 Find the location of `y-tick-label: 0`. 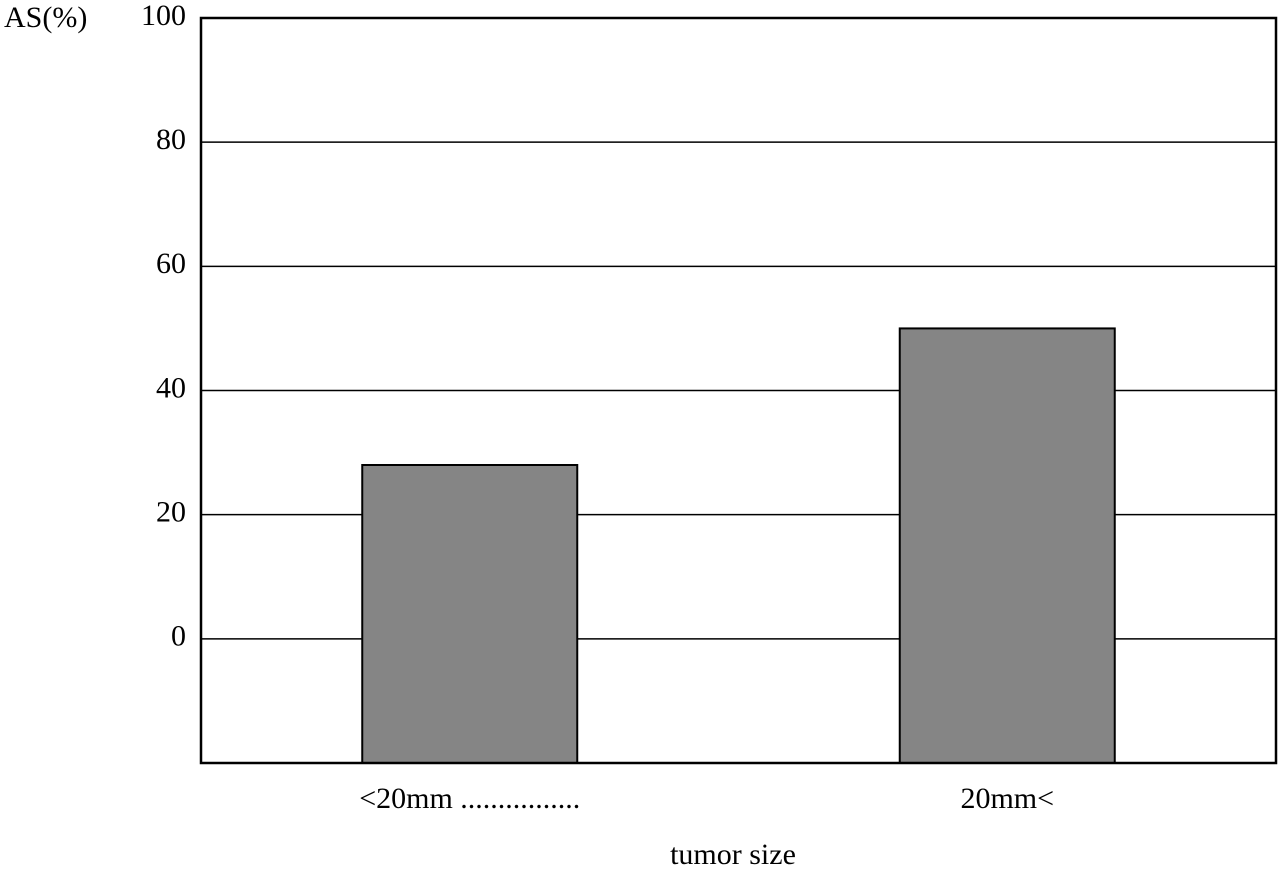

y-tick-label: 0 is located at coordinates (178, 636).